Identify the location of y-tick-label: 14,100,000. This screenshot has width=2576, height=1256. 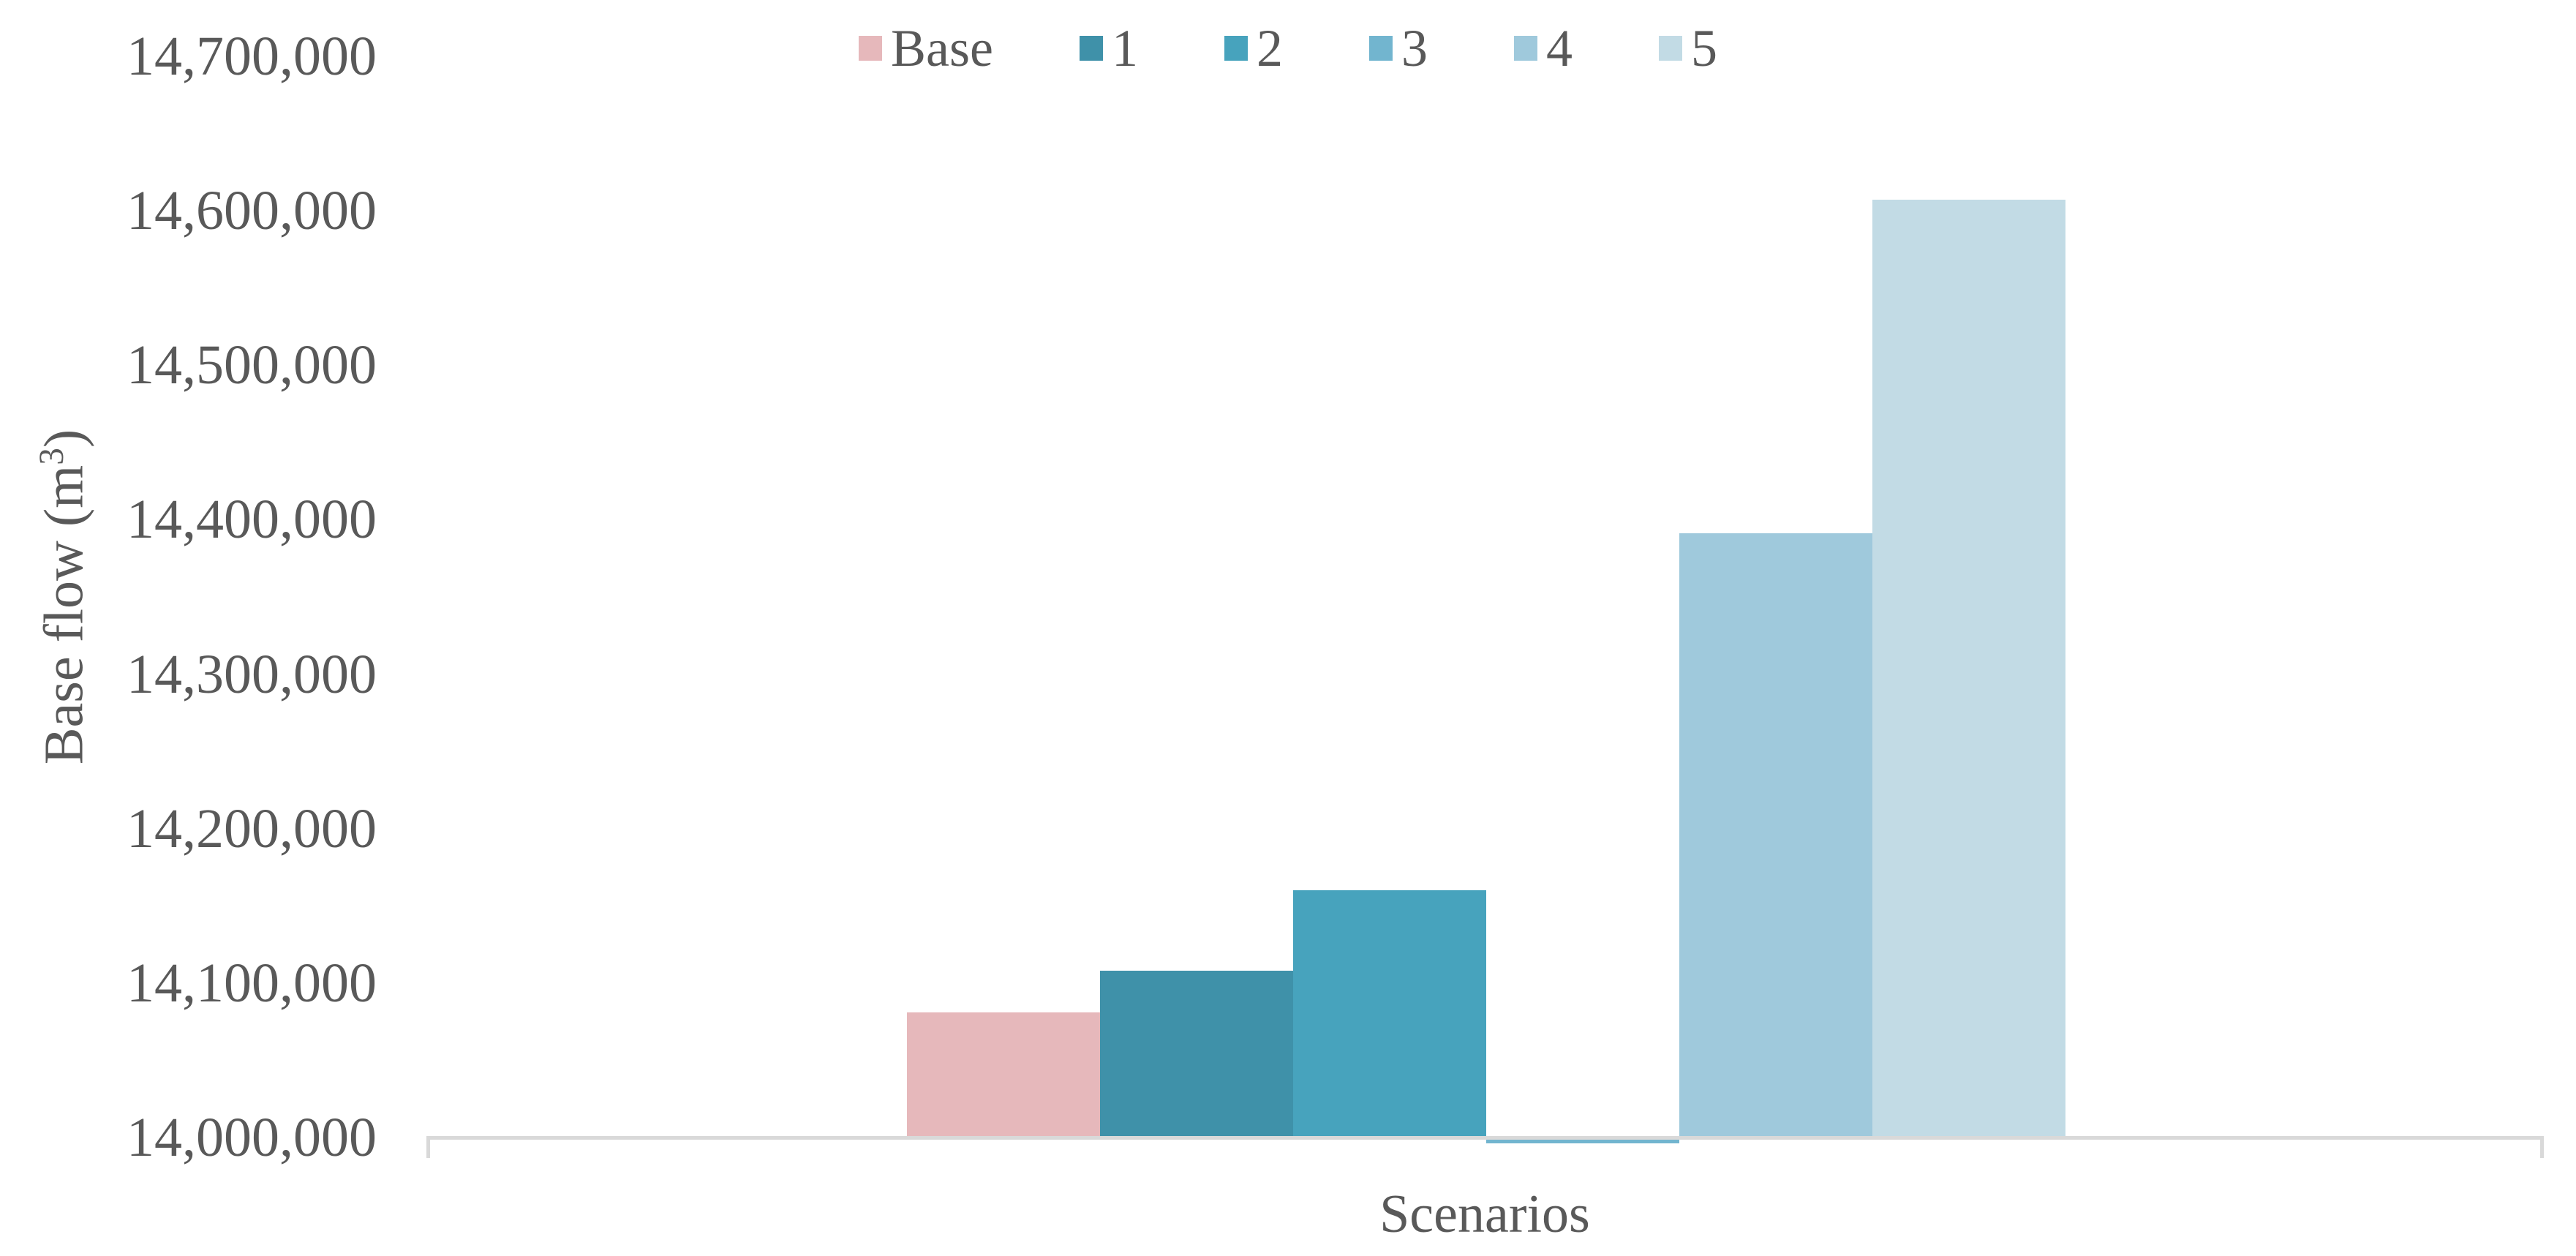
(252, 983).